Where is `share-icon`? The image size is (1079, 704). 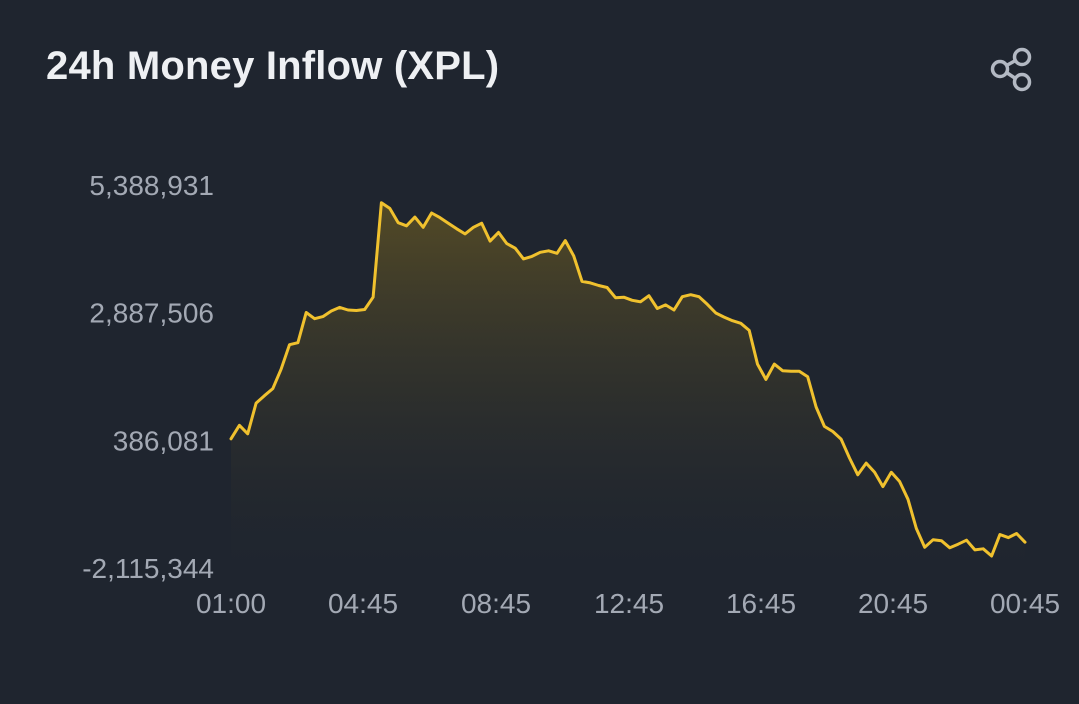 share-icon is located at coordinates (1011, 69).